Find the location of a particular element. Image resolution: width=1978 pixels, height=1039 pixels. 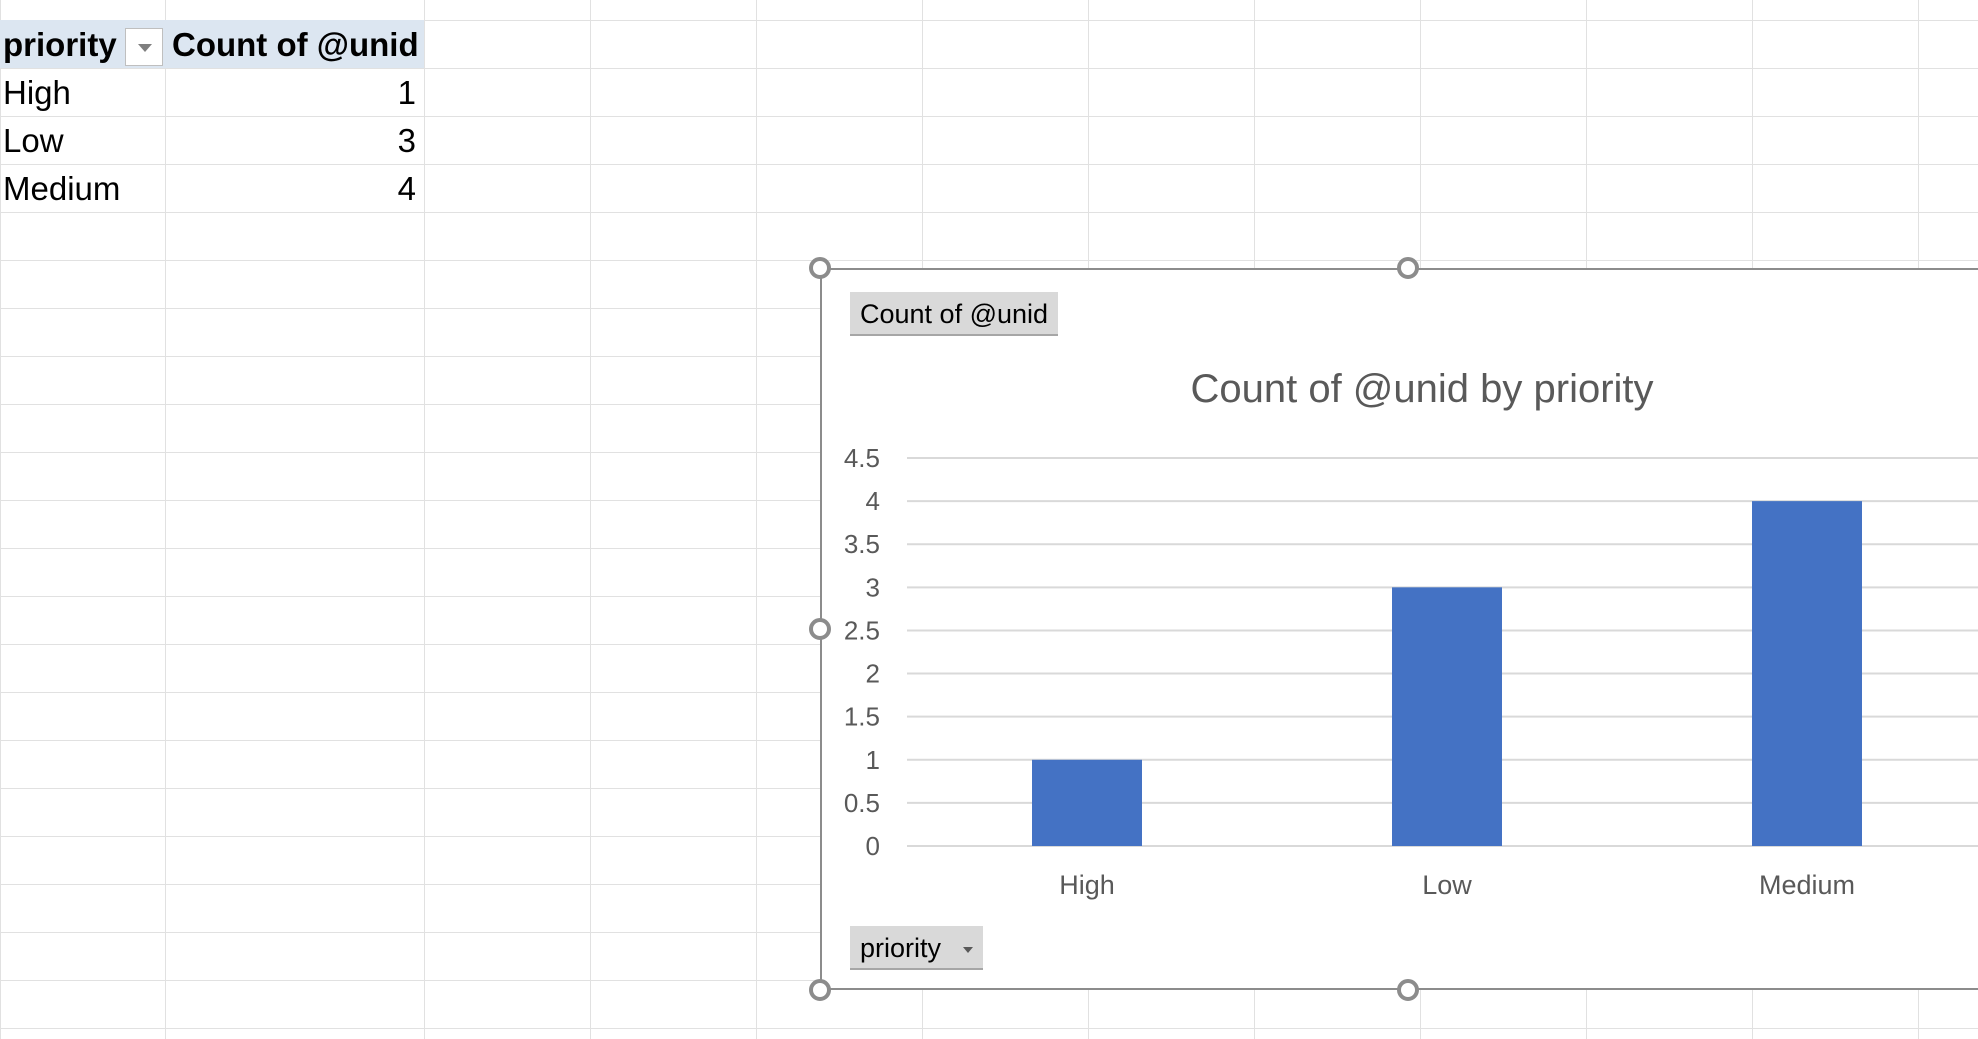

pivot-filter-dropdown-button is located at coordinates (144, 47).